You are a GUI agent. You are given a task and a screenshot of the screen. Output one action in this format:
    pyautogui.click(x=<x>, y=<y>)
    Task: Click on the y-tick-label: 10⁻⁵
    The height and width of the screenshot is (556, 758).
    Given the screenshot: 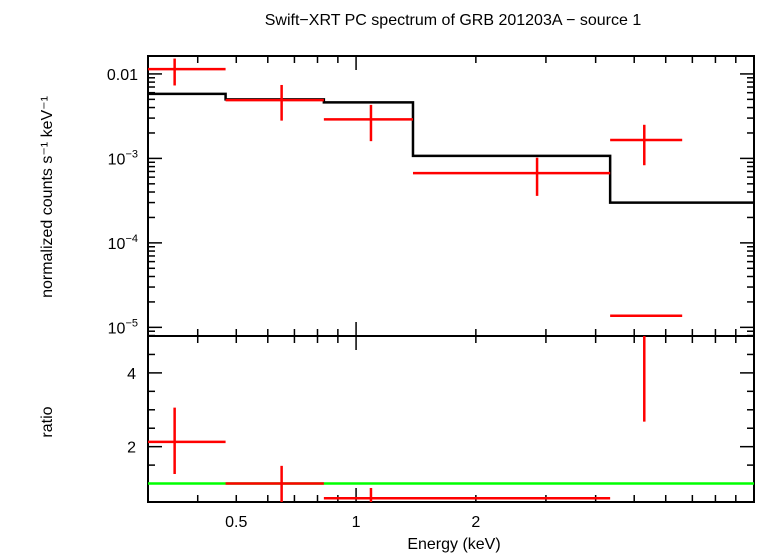 What is the action you would take?
    pyautogui.click(x=123, y=327)
    